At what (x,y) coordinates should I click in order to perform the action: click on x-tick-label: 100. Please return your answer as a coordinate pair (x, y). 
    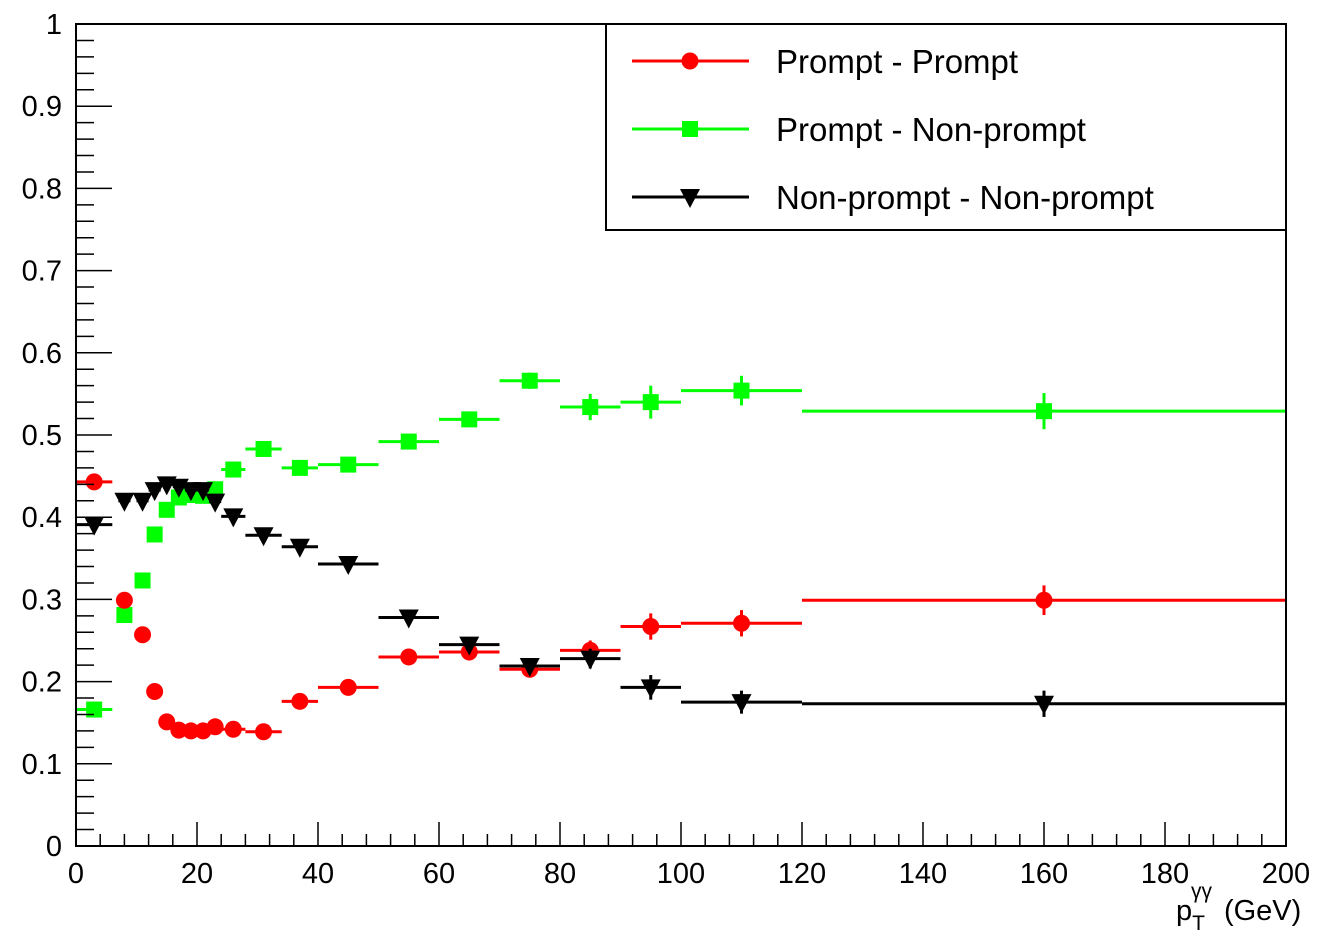
    Looking at the image, I should click on (681, 874).